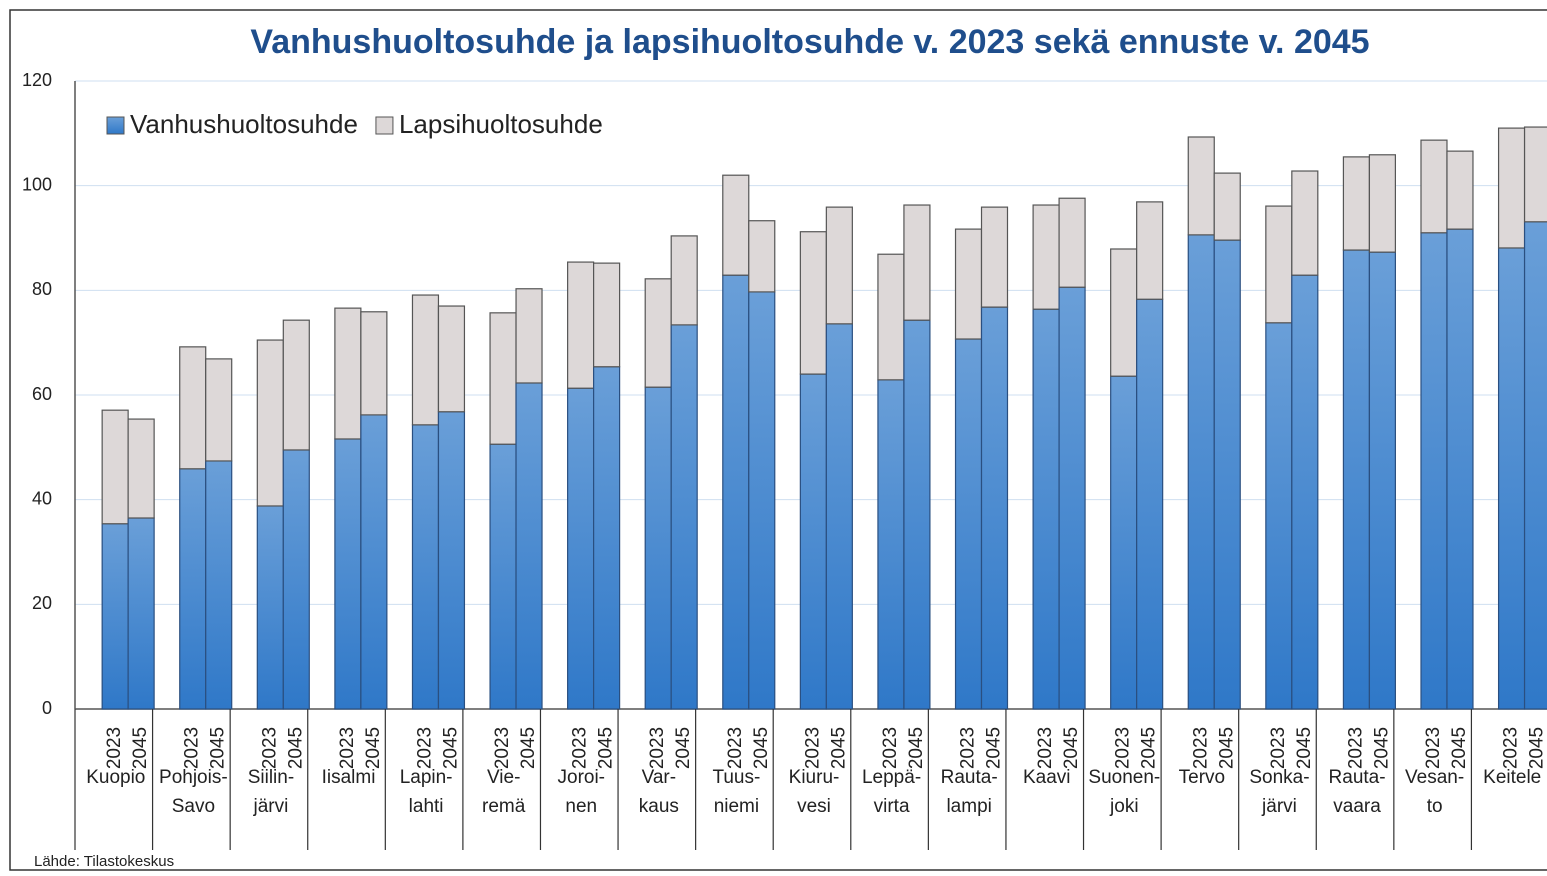 Image resolution: width=1547 pixels, height=876 pixels. Describe the element at coordinates (1124, 777) in the screenshot. I see `group-label: Suonen-` at that location.